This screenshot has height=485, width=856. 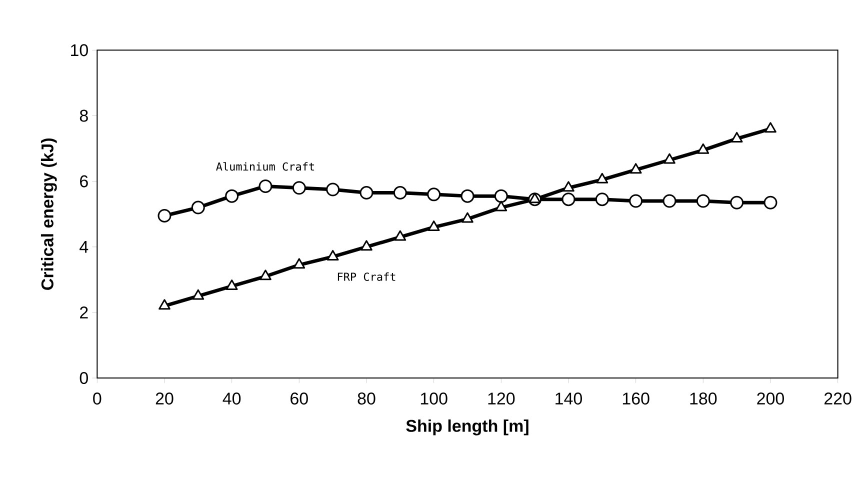 I want to click on x-axis-title: Ship length [m], so click(x=467, y=427).